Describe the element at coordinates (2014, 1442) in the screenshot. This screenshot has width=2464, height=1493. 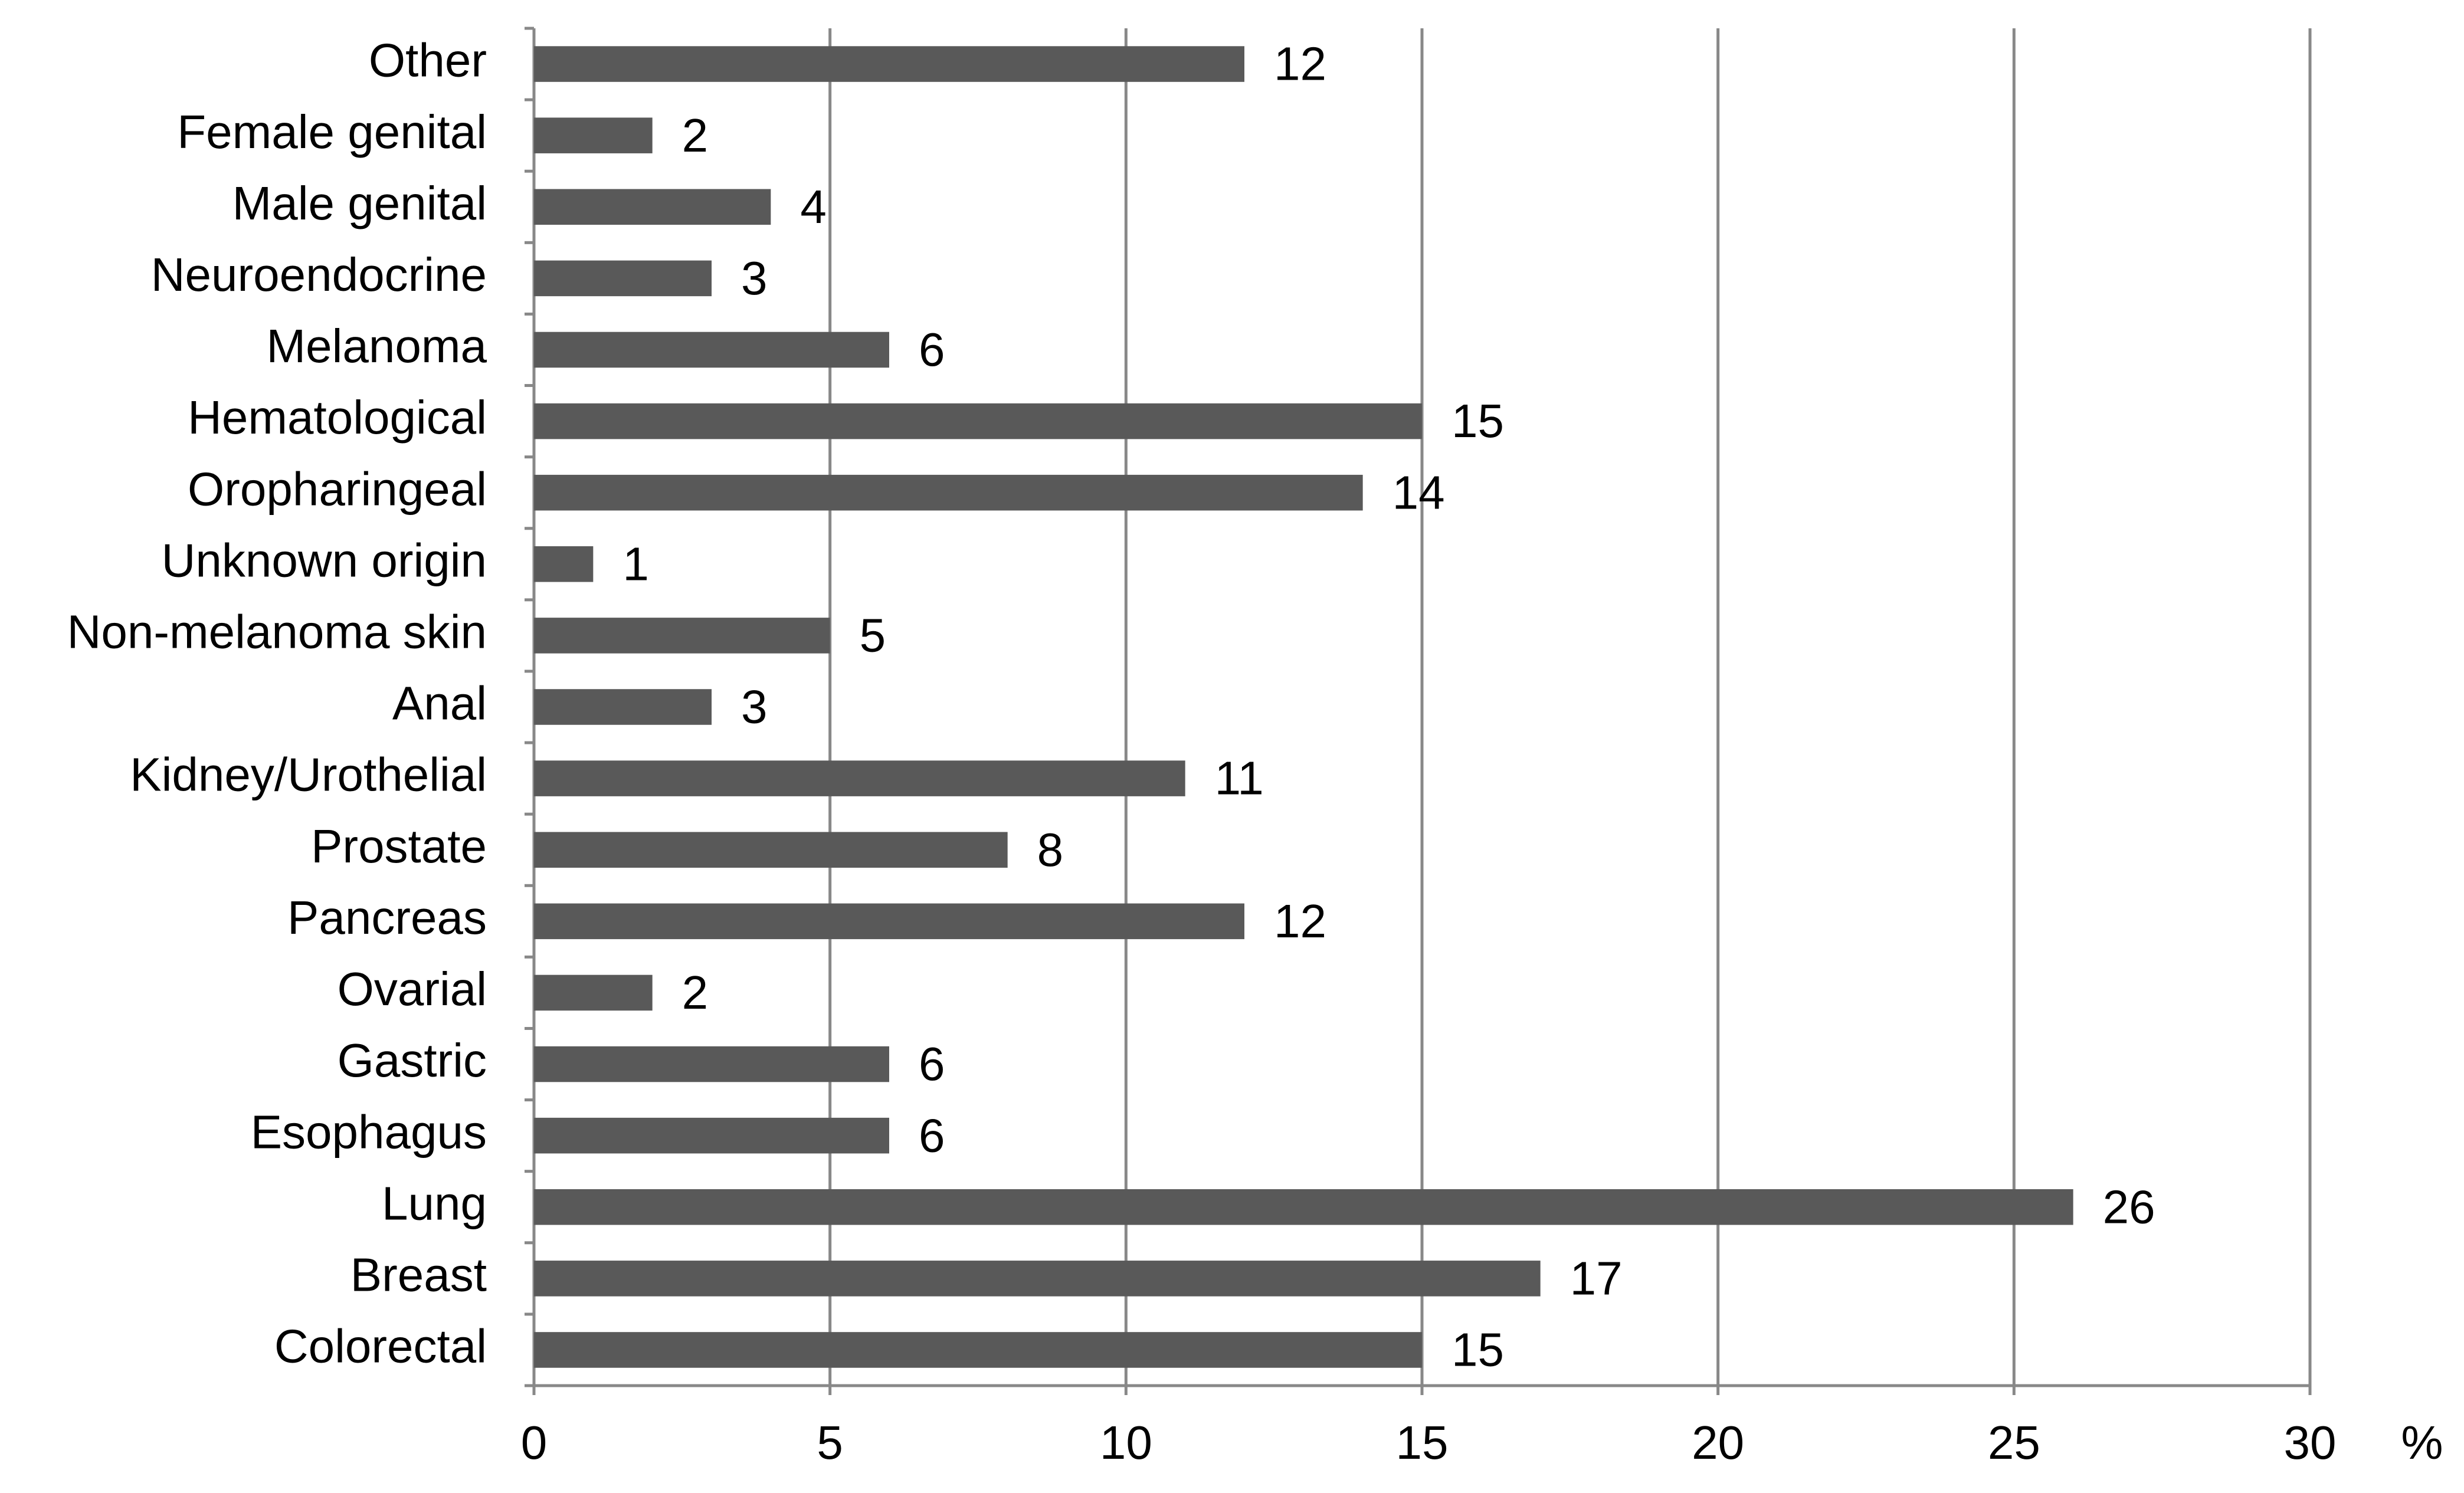
I see `x-tick-label: 25` at that location.